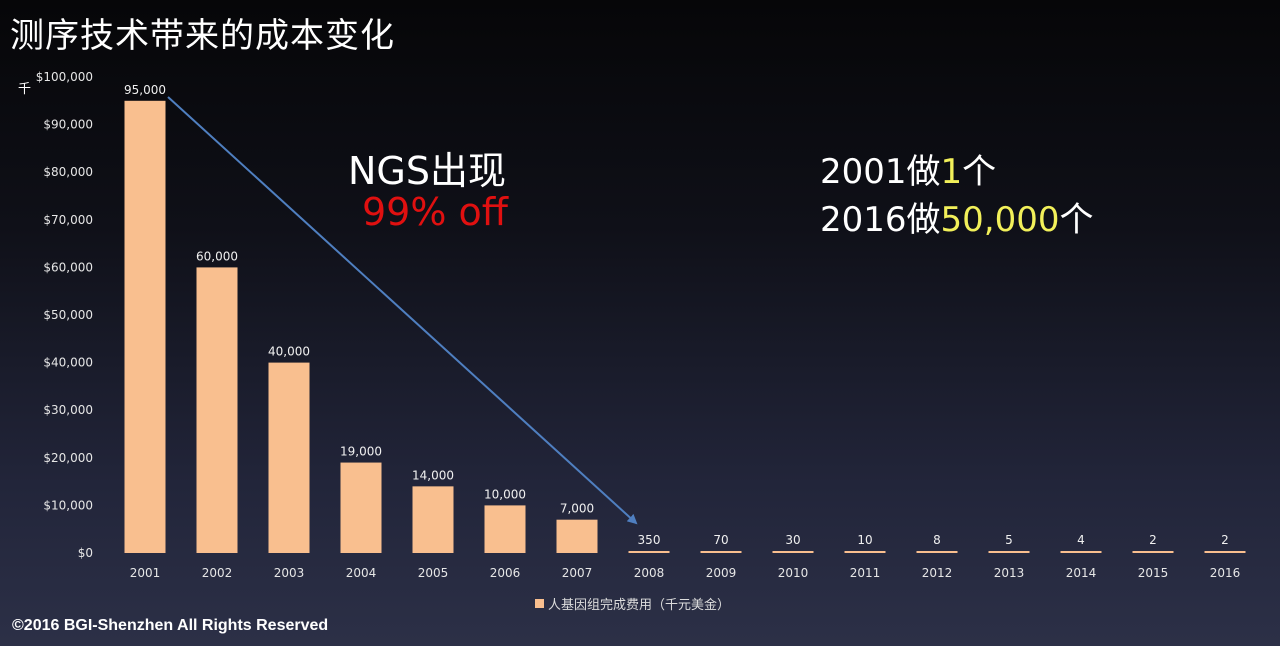  What do you see at coordinates (433, 573) in the screenshot?
I see `x-tick-label-2005: 2005` at bounding box center [433, 573].